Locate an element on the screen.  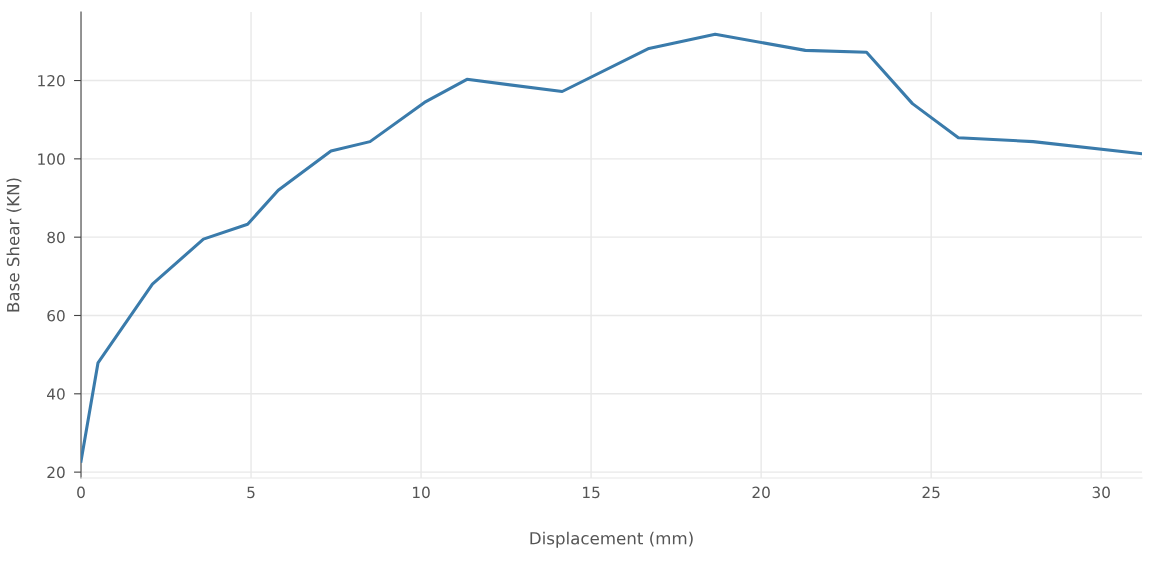
y-axis-title: Base Shear (KN) is located at coordinates (14, 245).